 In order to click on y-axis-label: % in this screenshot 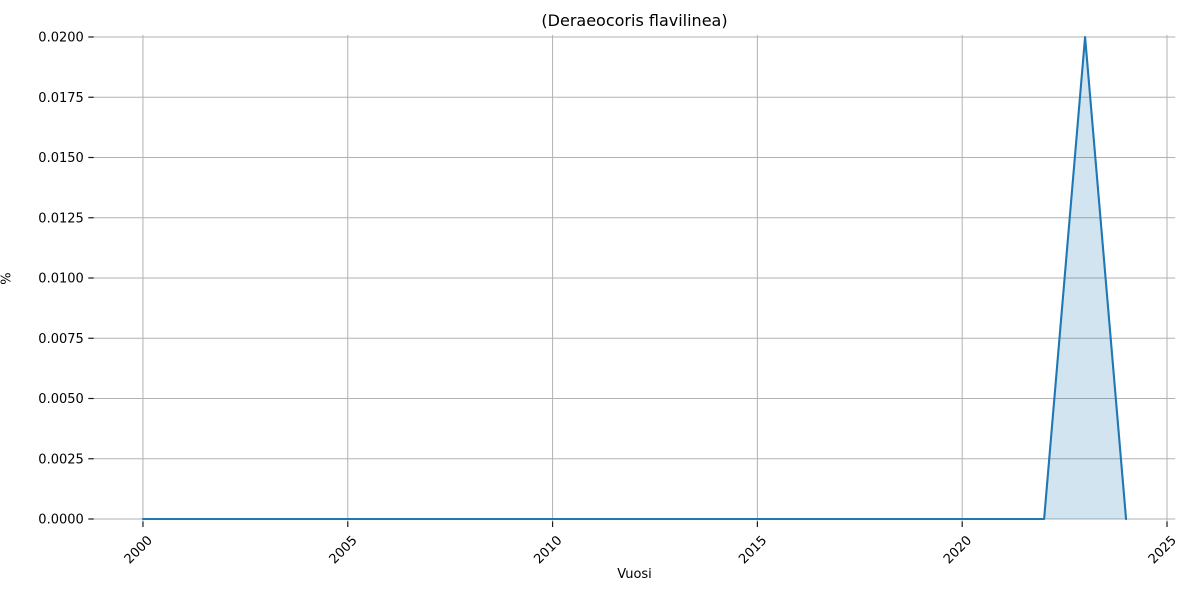, I will do `click(7, 278)`.